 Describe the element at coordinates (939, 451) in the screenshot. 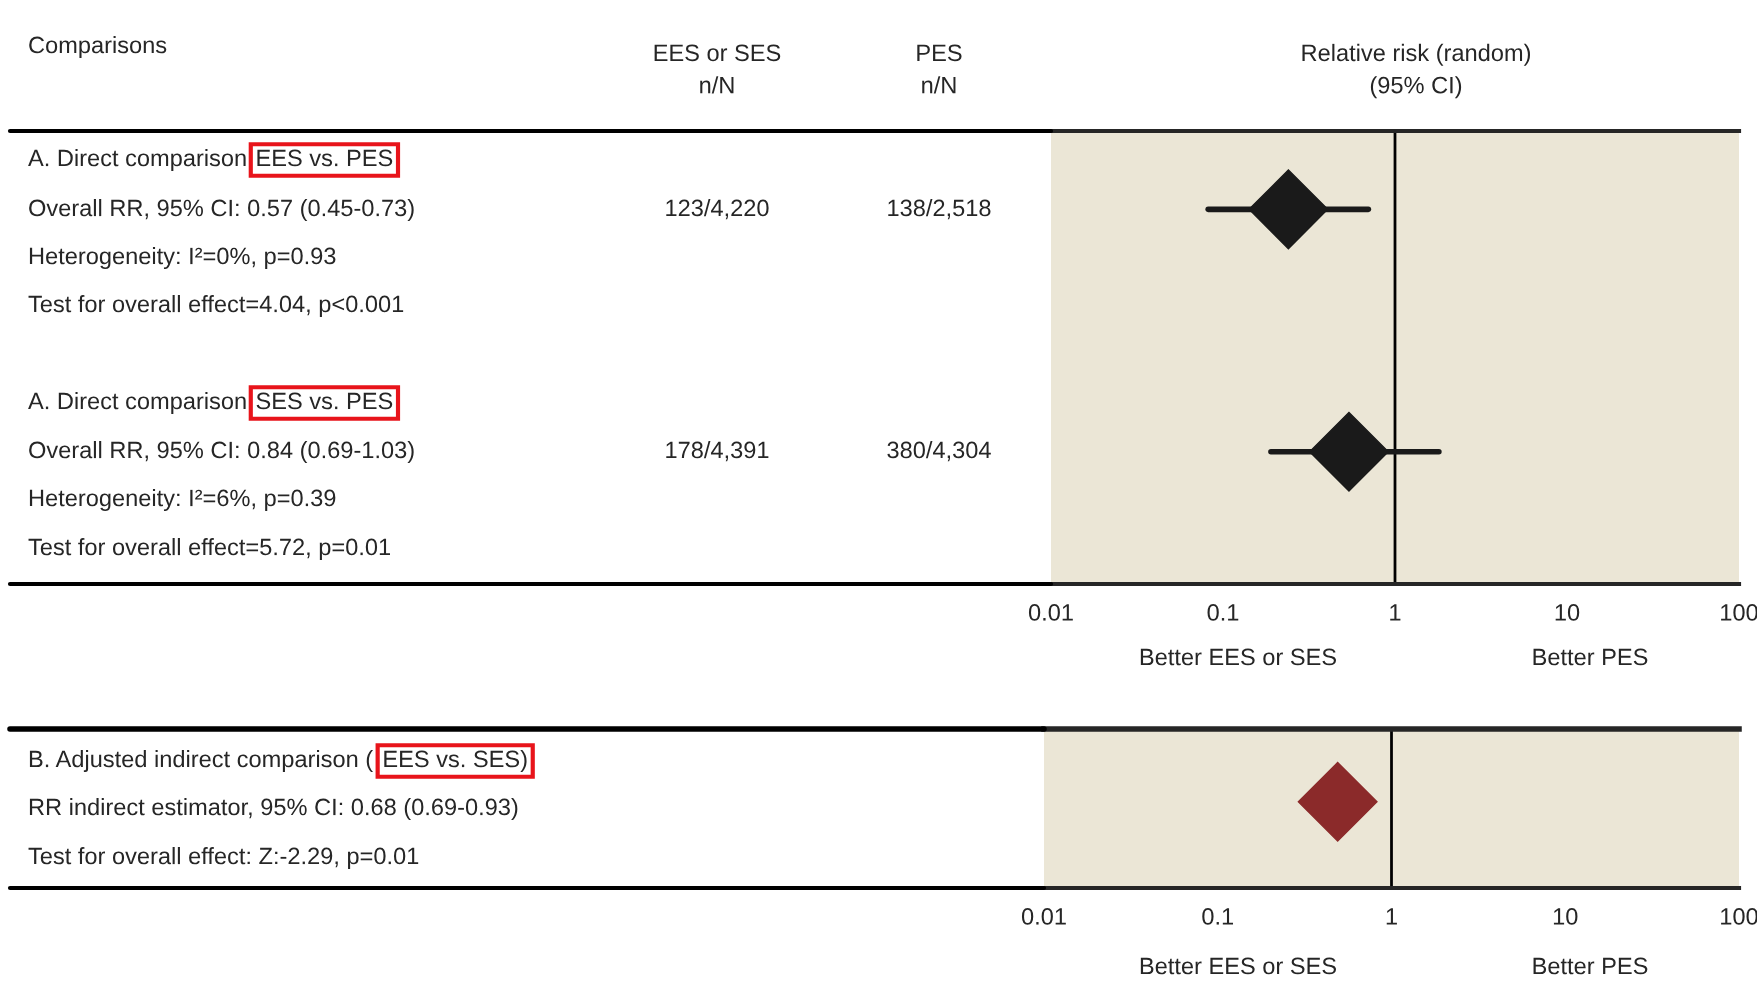

I see `text: 380/4,304` at that location.